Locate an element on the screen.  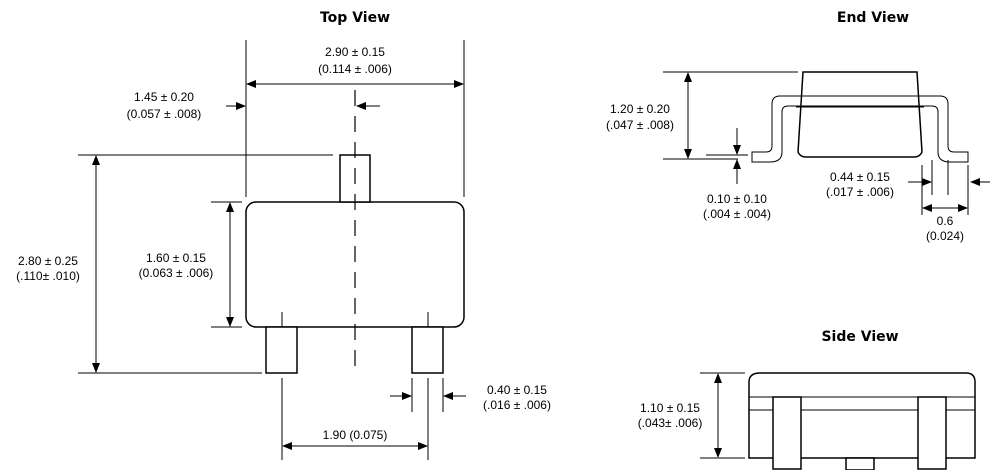
dim-body-width-in: (0.063 ± .006) is located at coordinates (176, 273).